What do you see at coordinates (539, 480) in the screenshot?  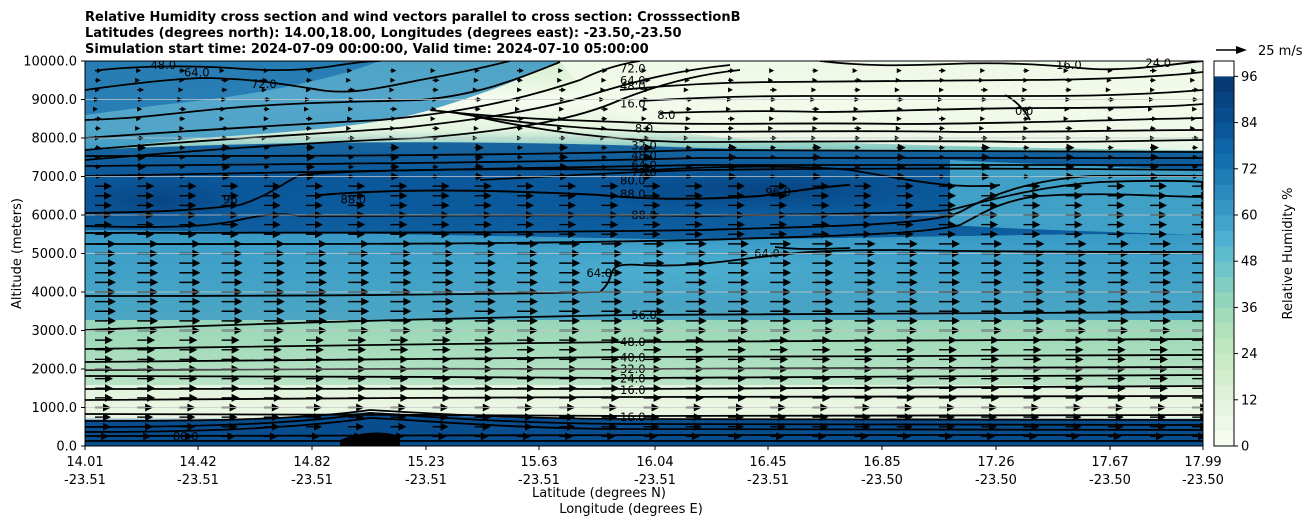 I see `x-tick-lon: -23.51` at bounding box center [539, 480].